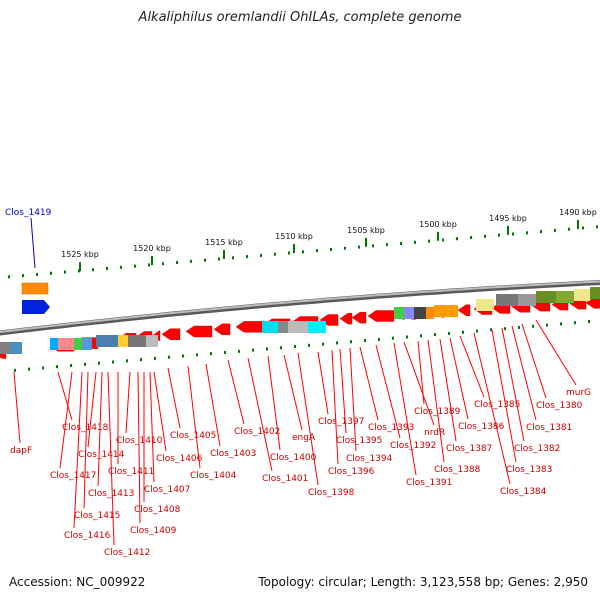  What do you see at coordinates (537, 449) in the screenshot?
I see `gene-label: Clos_1382` at bounding box center [537, 449].